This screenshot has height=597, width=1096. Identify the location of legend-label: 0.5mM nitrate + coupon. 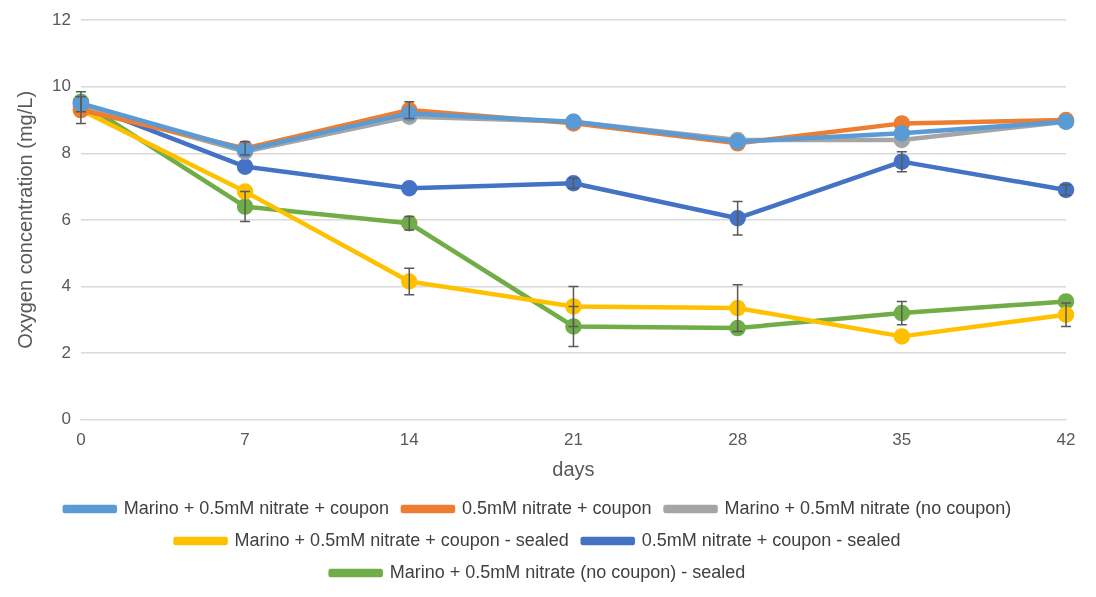
(556, 507).